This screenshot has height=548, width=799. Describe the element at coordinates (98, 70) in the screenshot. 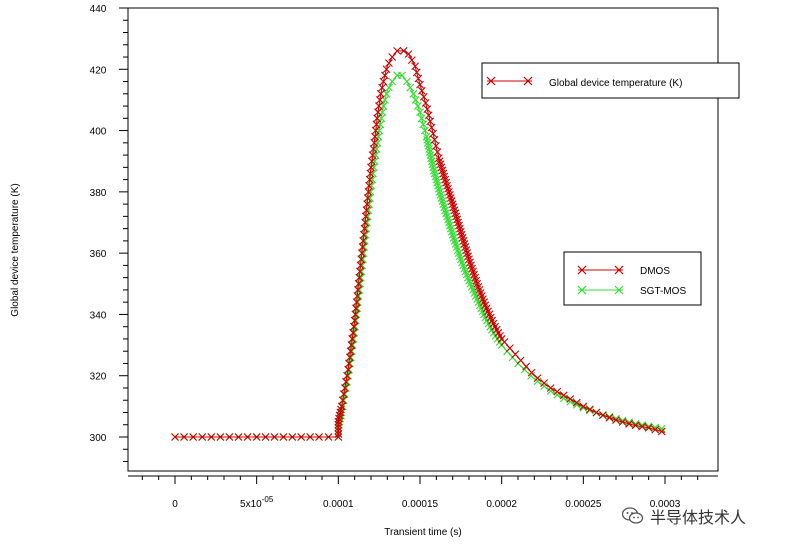

I see `y-tick-label: 420` at that location.